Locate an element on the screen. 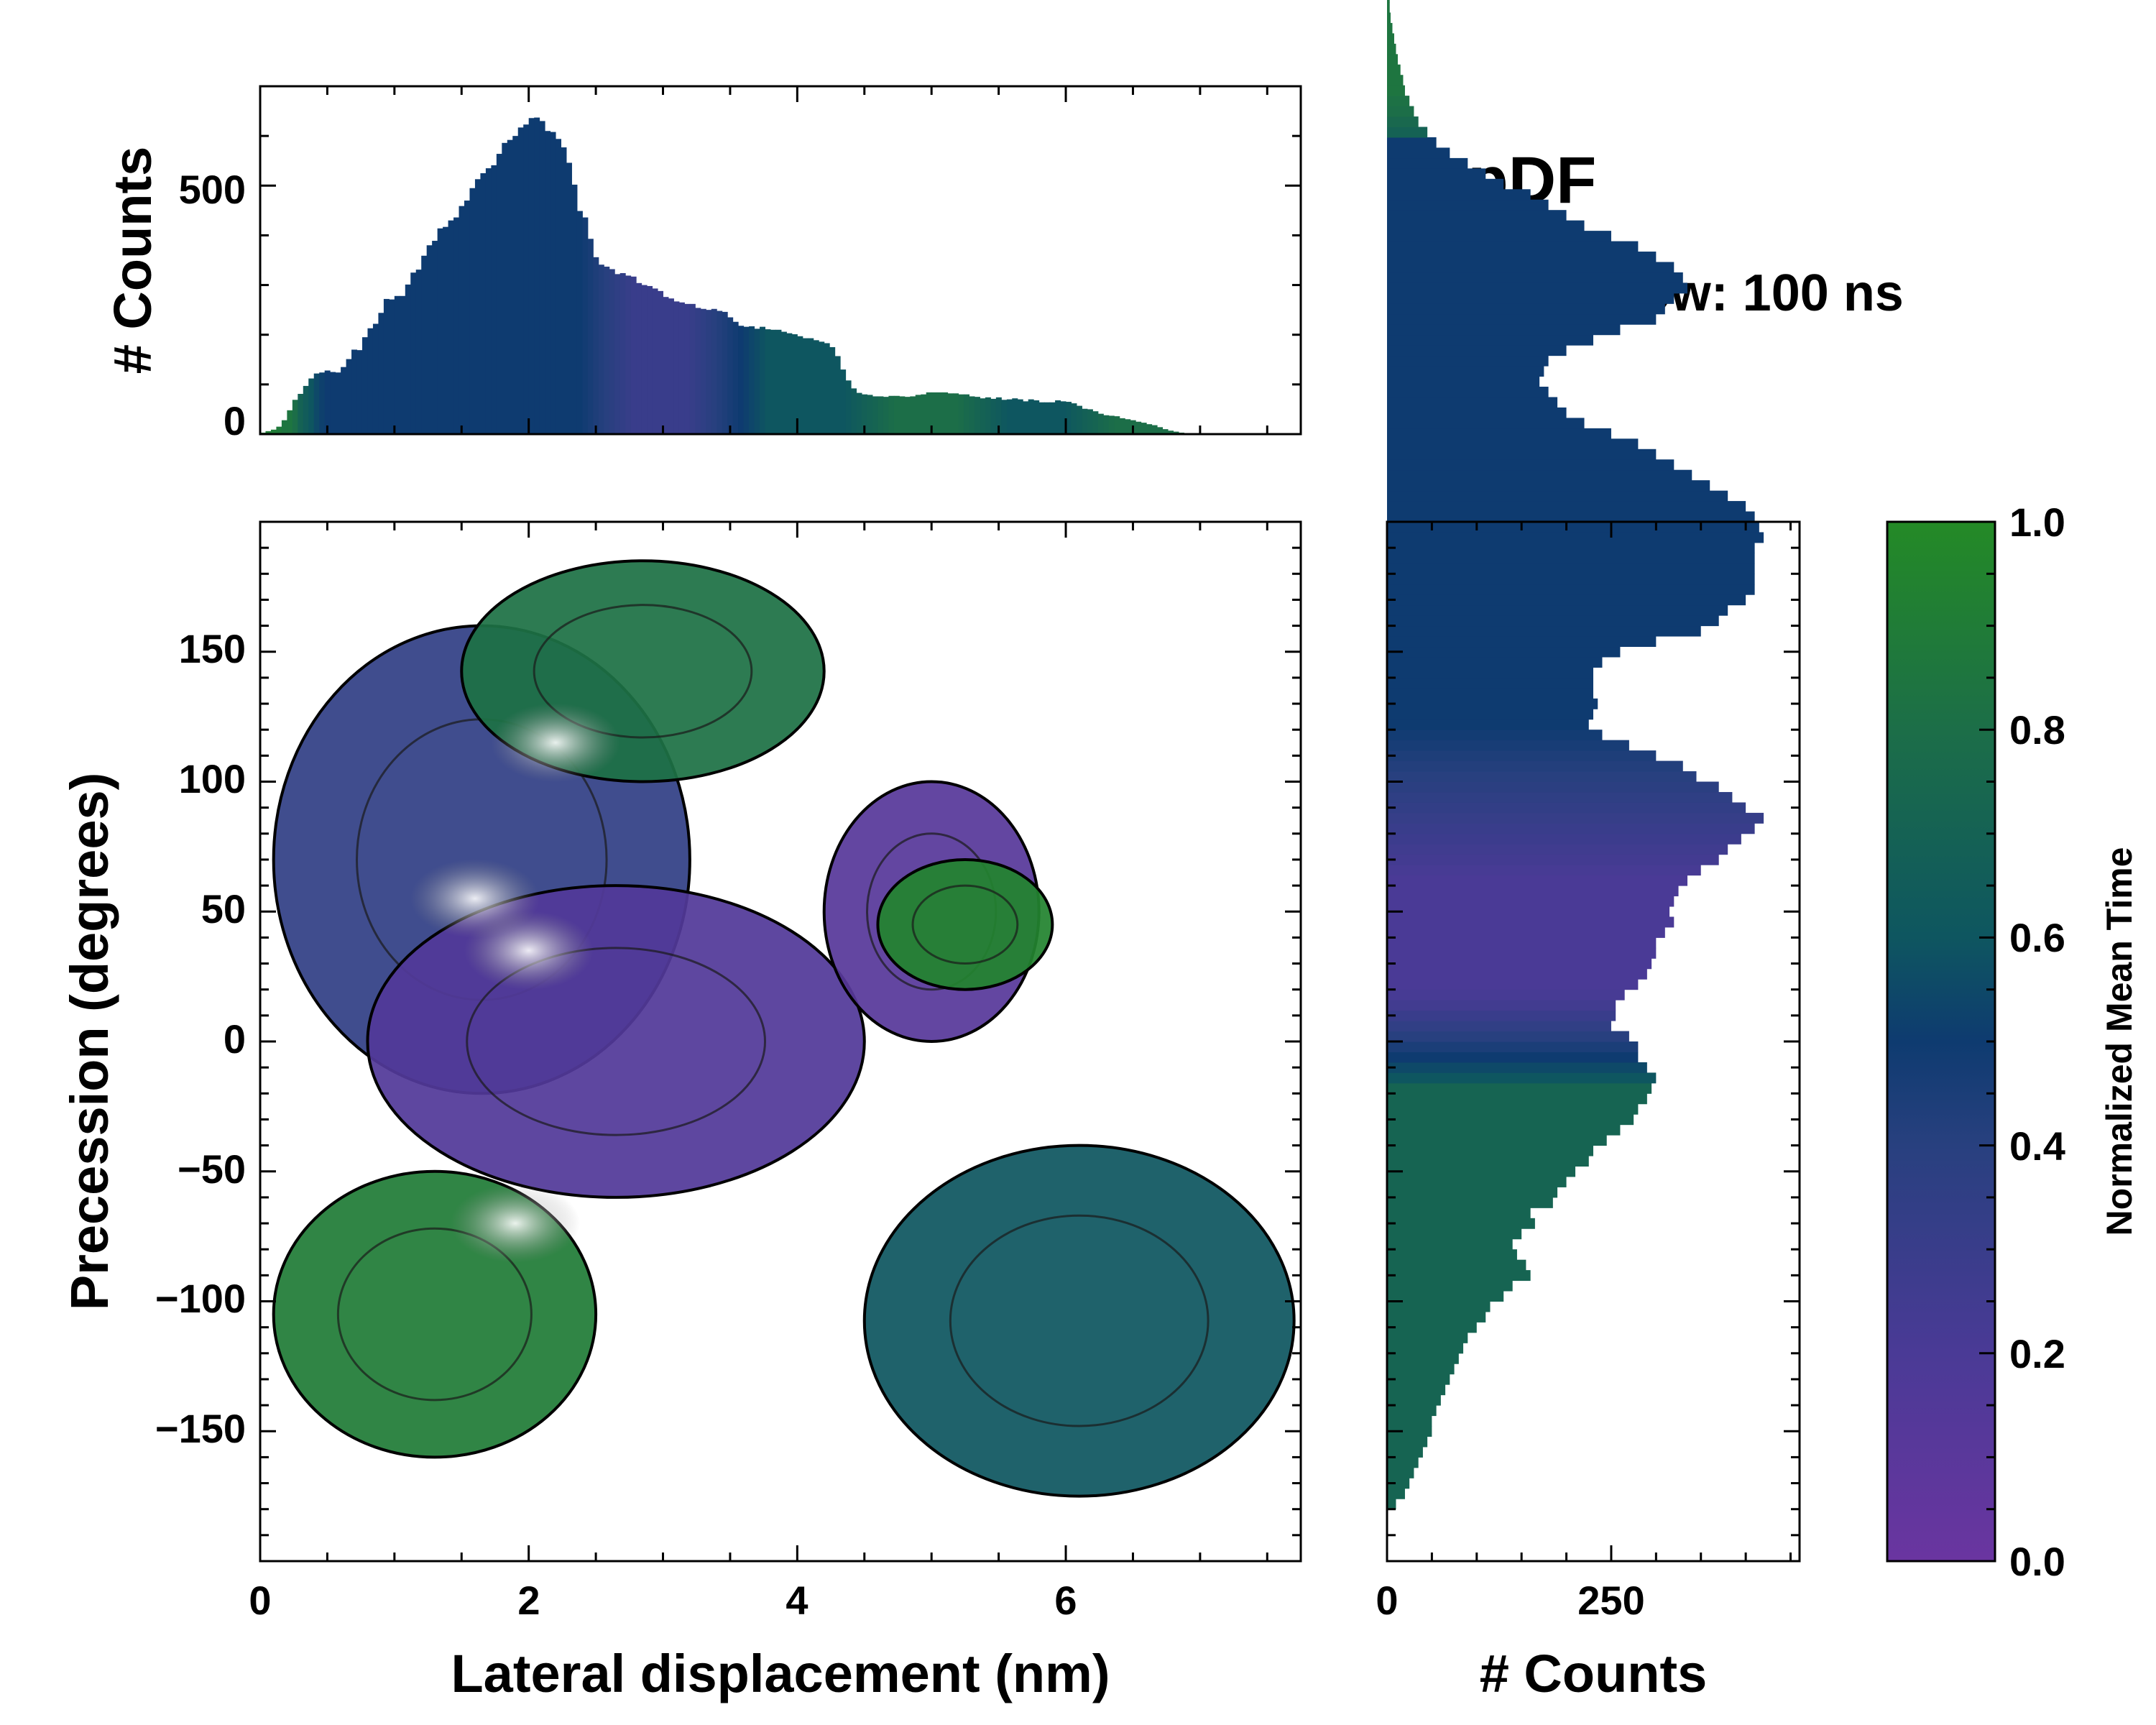  xtick-0: 0 is located at coordinates (260, 1600).